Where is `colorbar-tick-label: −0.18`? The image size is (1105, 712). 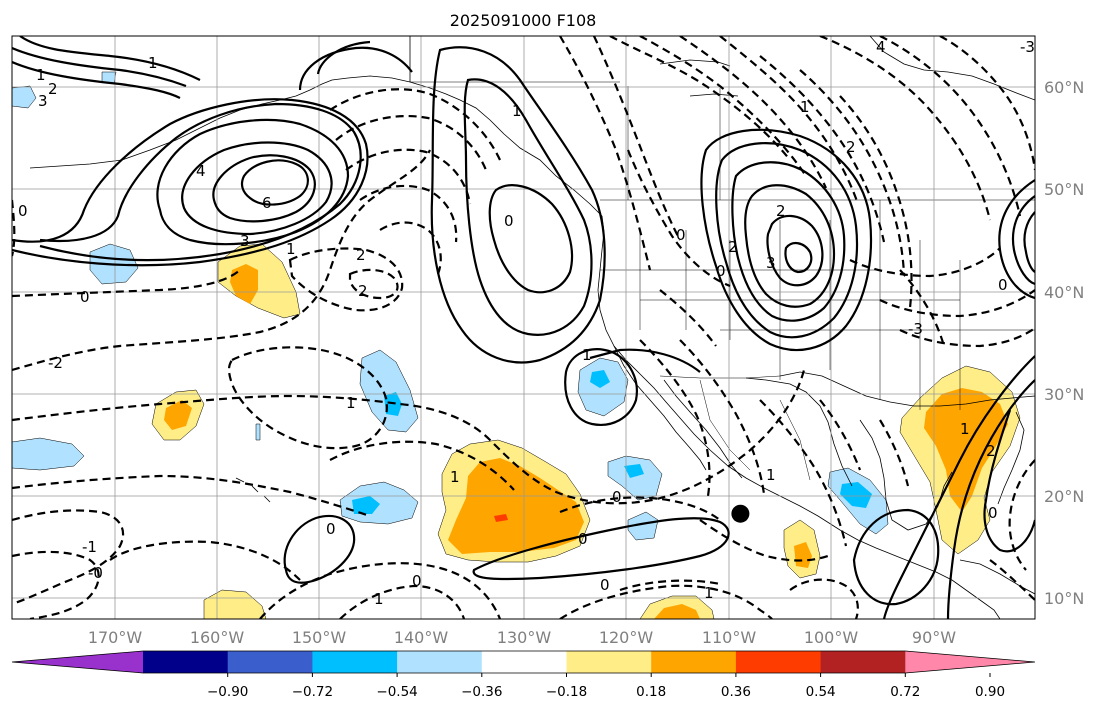
colorbar-tick-label: −0.18 is located at coordinates (566, 692).